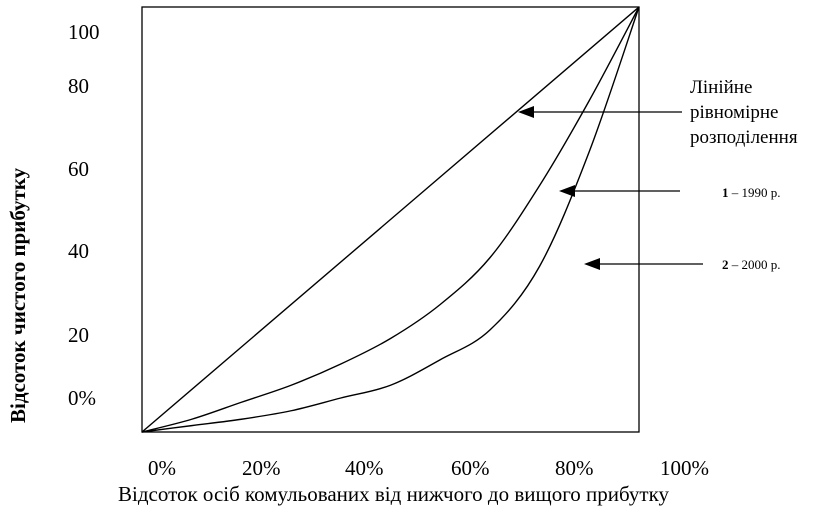 The image size is (837, 509). I want to click on y-tick-label: 40, so click(78, 251).